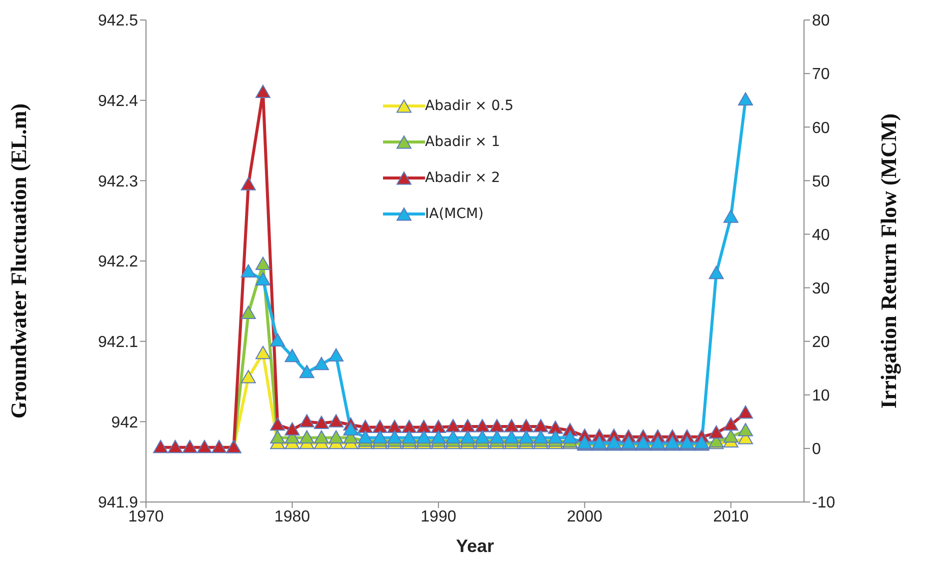 The height and width of the screenshot is (570, 926). What do you see at coordinates (18, 261) in the screenshot?
I see `y-axis-title: Groundwater Fluctuation (EL.m)` at bounding box center [18, 261].